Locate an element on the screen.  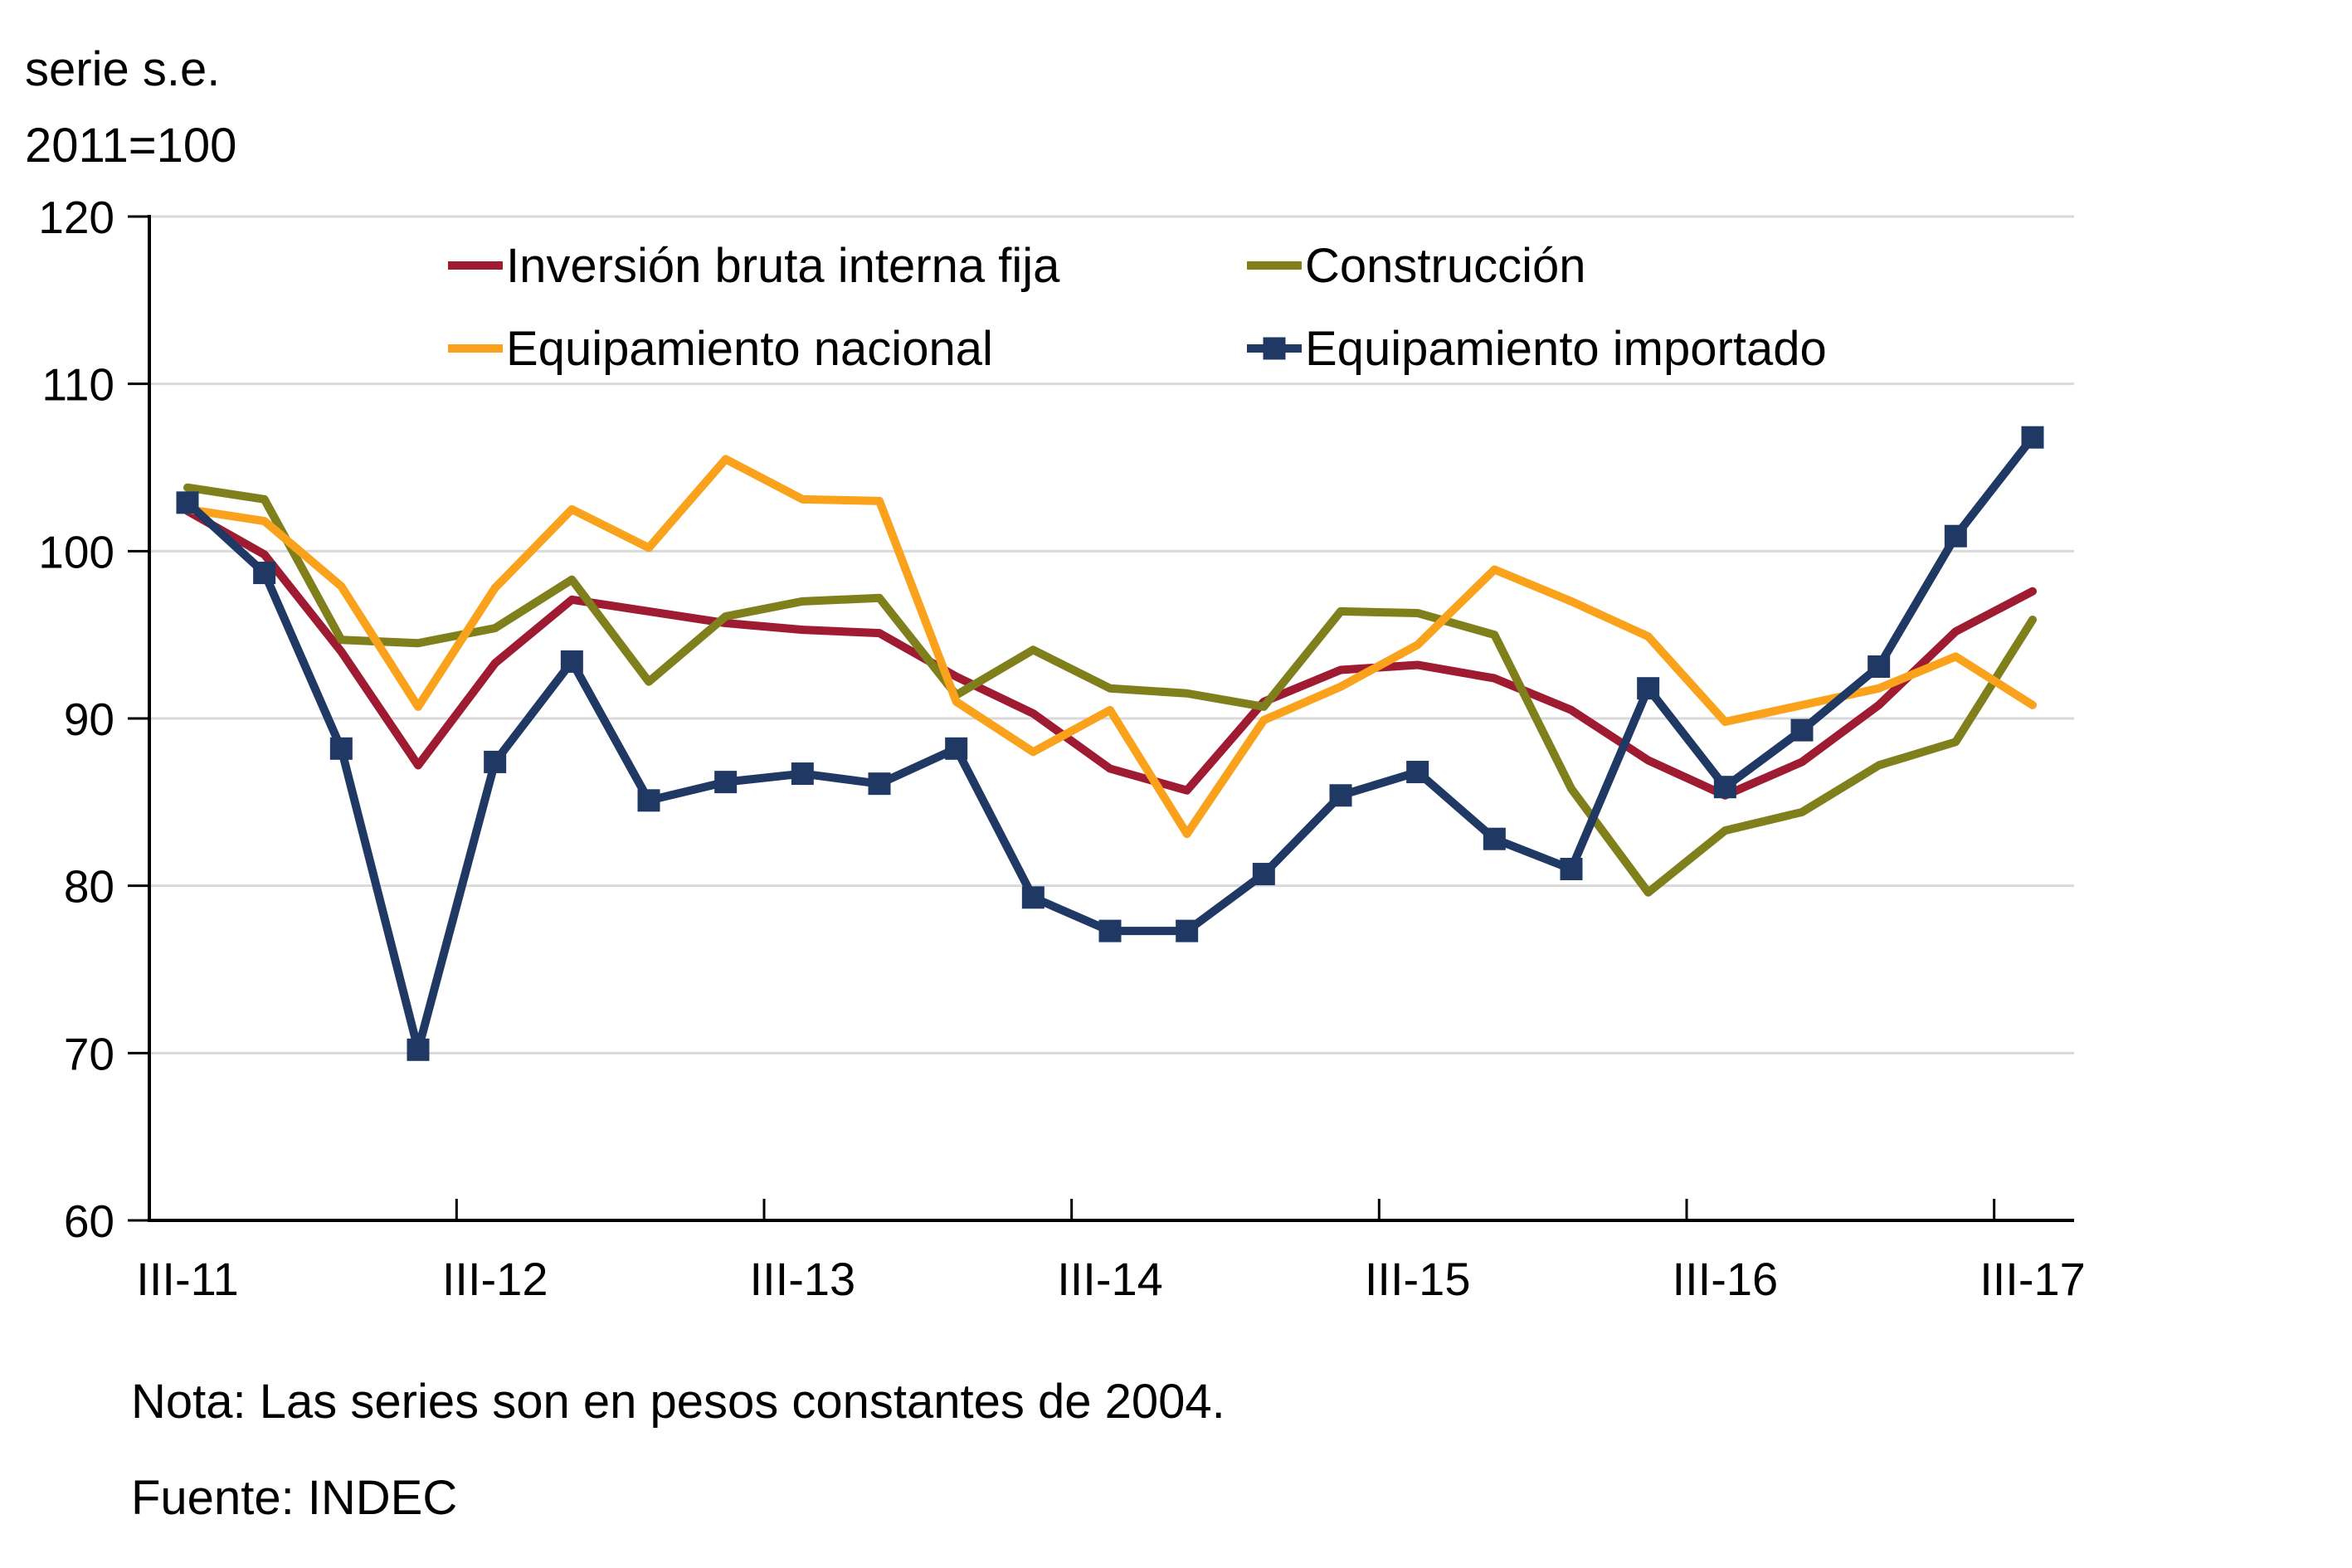
legend-item-equipamiento-importado: Equipamiento importado is located at coordinates (1537, 348).